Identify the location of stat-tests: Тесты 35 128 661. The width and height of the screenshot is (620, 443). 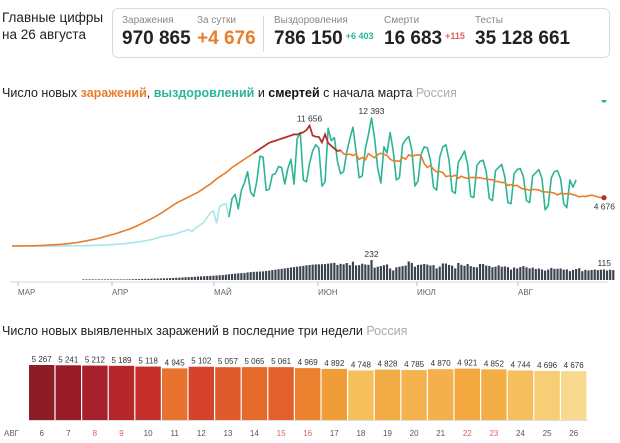
(522, 32).